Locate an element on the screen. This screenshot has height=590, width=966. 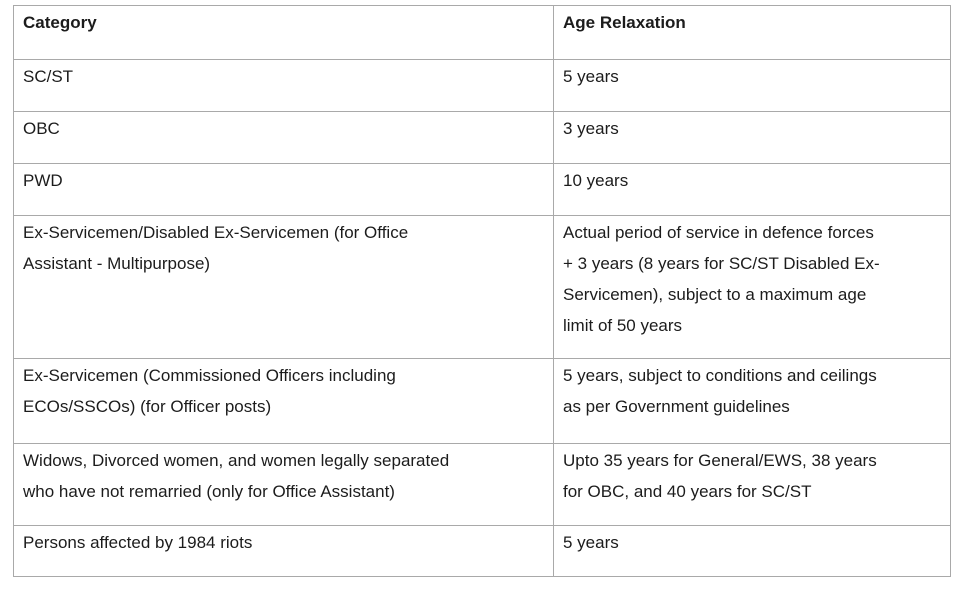
category-cell: PWD is located at coordinates (283, 189).